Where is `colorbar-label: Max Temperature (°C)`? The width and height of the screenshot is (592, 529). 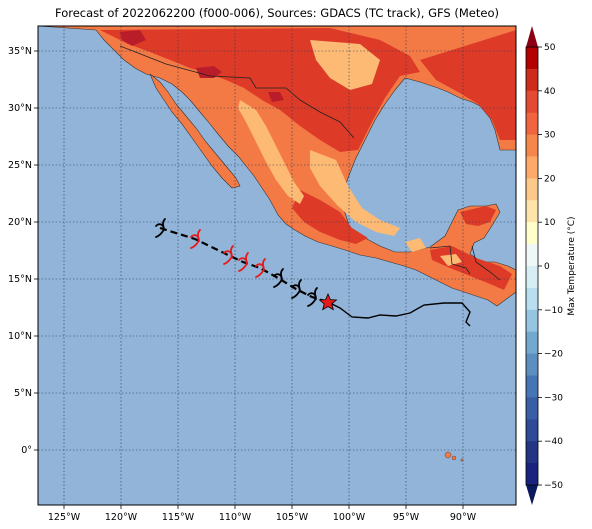
colorbar-label: Max Temperature (°C) is located at coordinates (572, 265).